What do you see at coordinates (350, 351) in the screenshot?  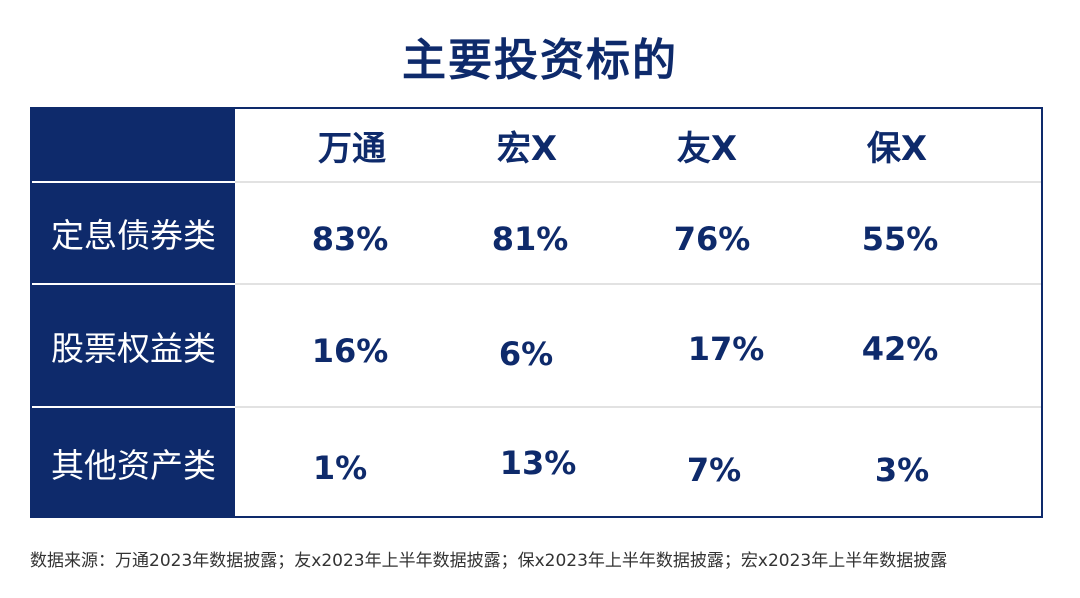 I see `table-cell: 16%` at bounding box center [350, 351].